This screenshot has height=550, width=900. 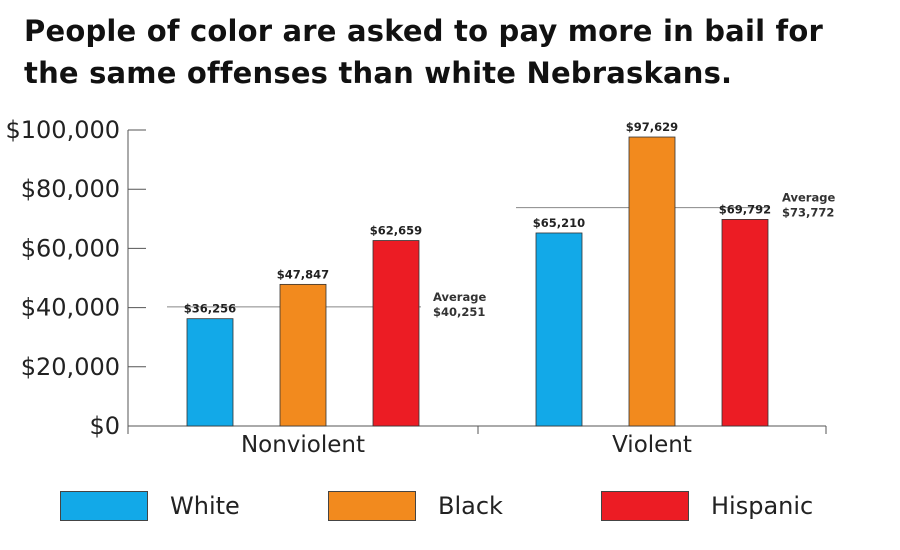 I want to click on legend: White Black Hispanic, so click(x=450, y=508).